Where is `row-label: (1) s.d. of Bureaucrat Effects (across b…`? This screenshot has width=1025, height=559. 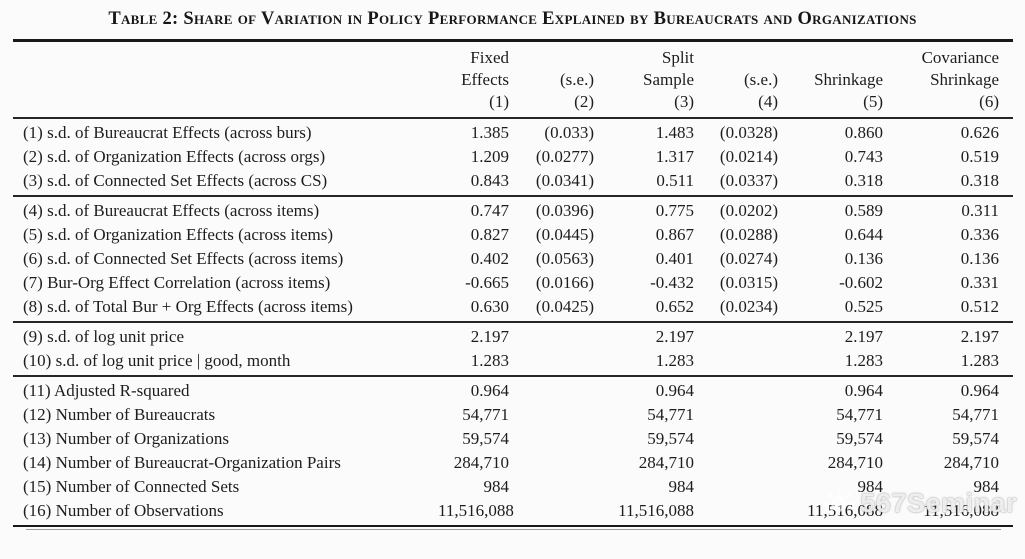
row-label: (1) s.d. of Bureaucrat Effects (across b… is located at coordinates (167, 132).